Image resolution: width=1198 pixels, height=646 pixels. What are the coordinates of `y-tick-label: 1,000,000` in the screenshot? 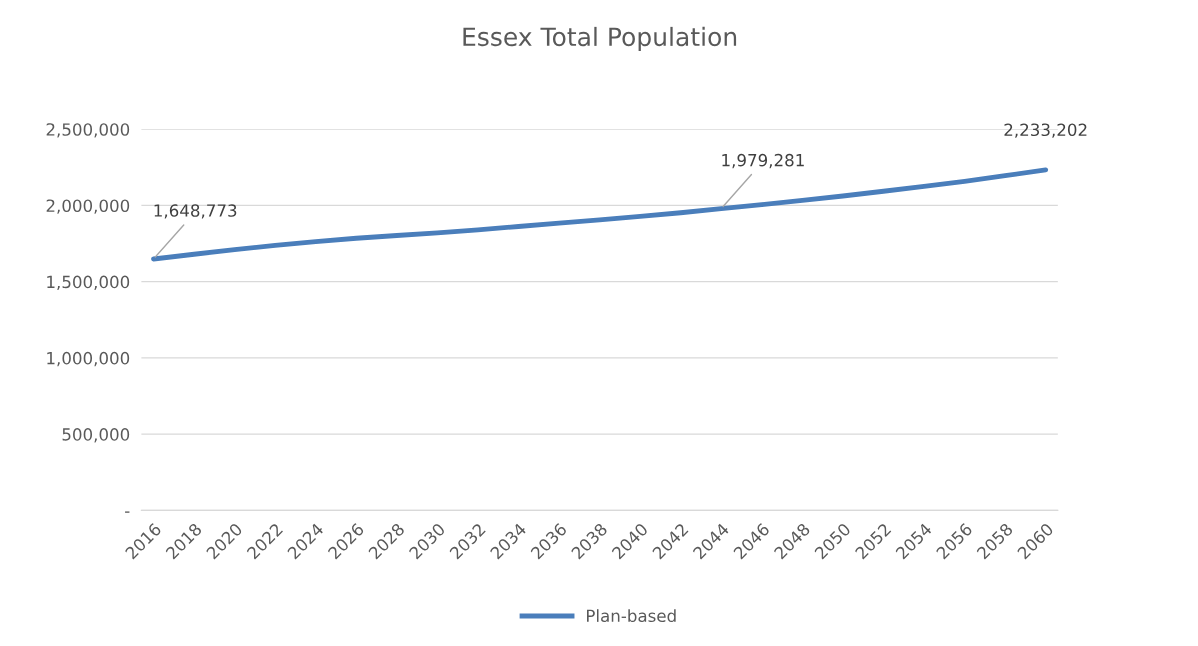 It's located at (88, 359).